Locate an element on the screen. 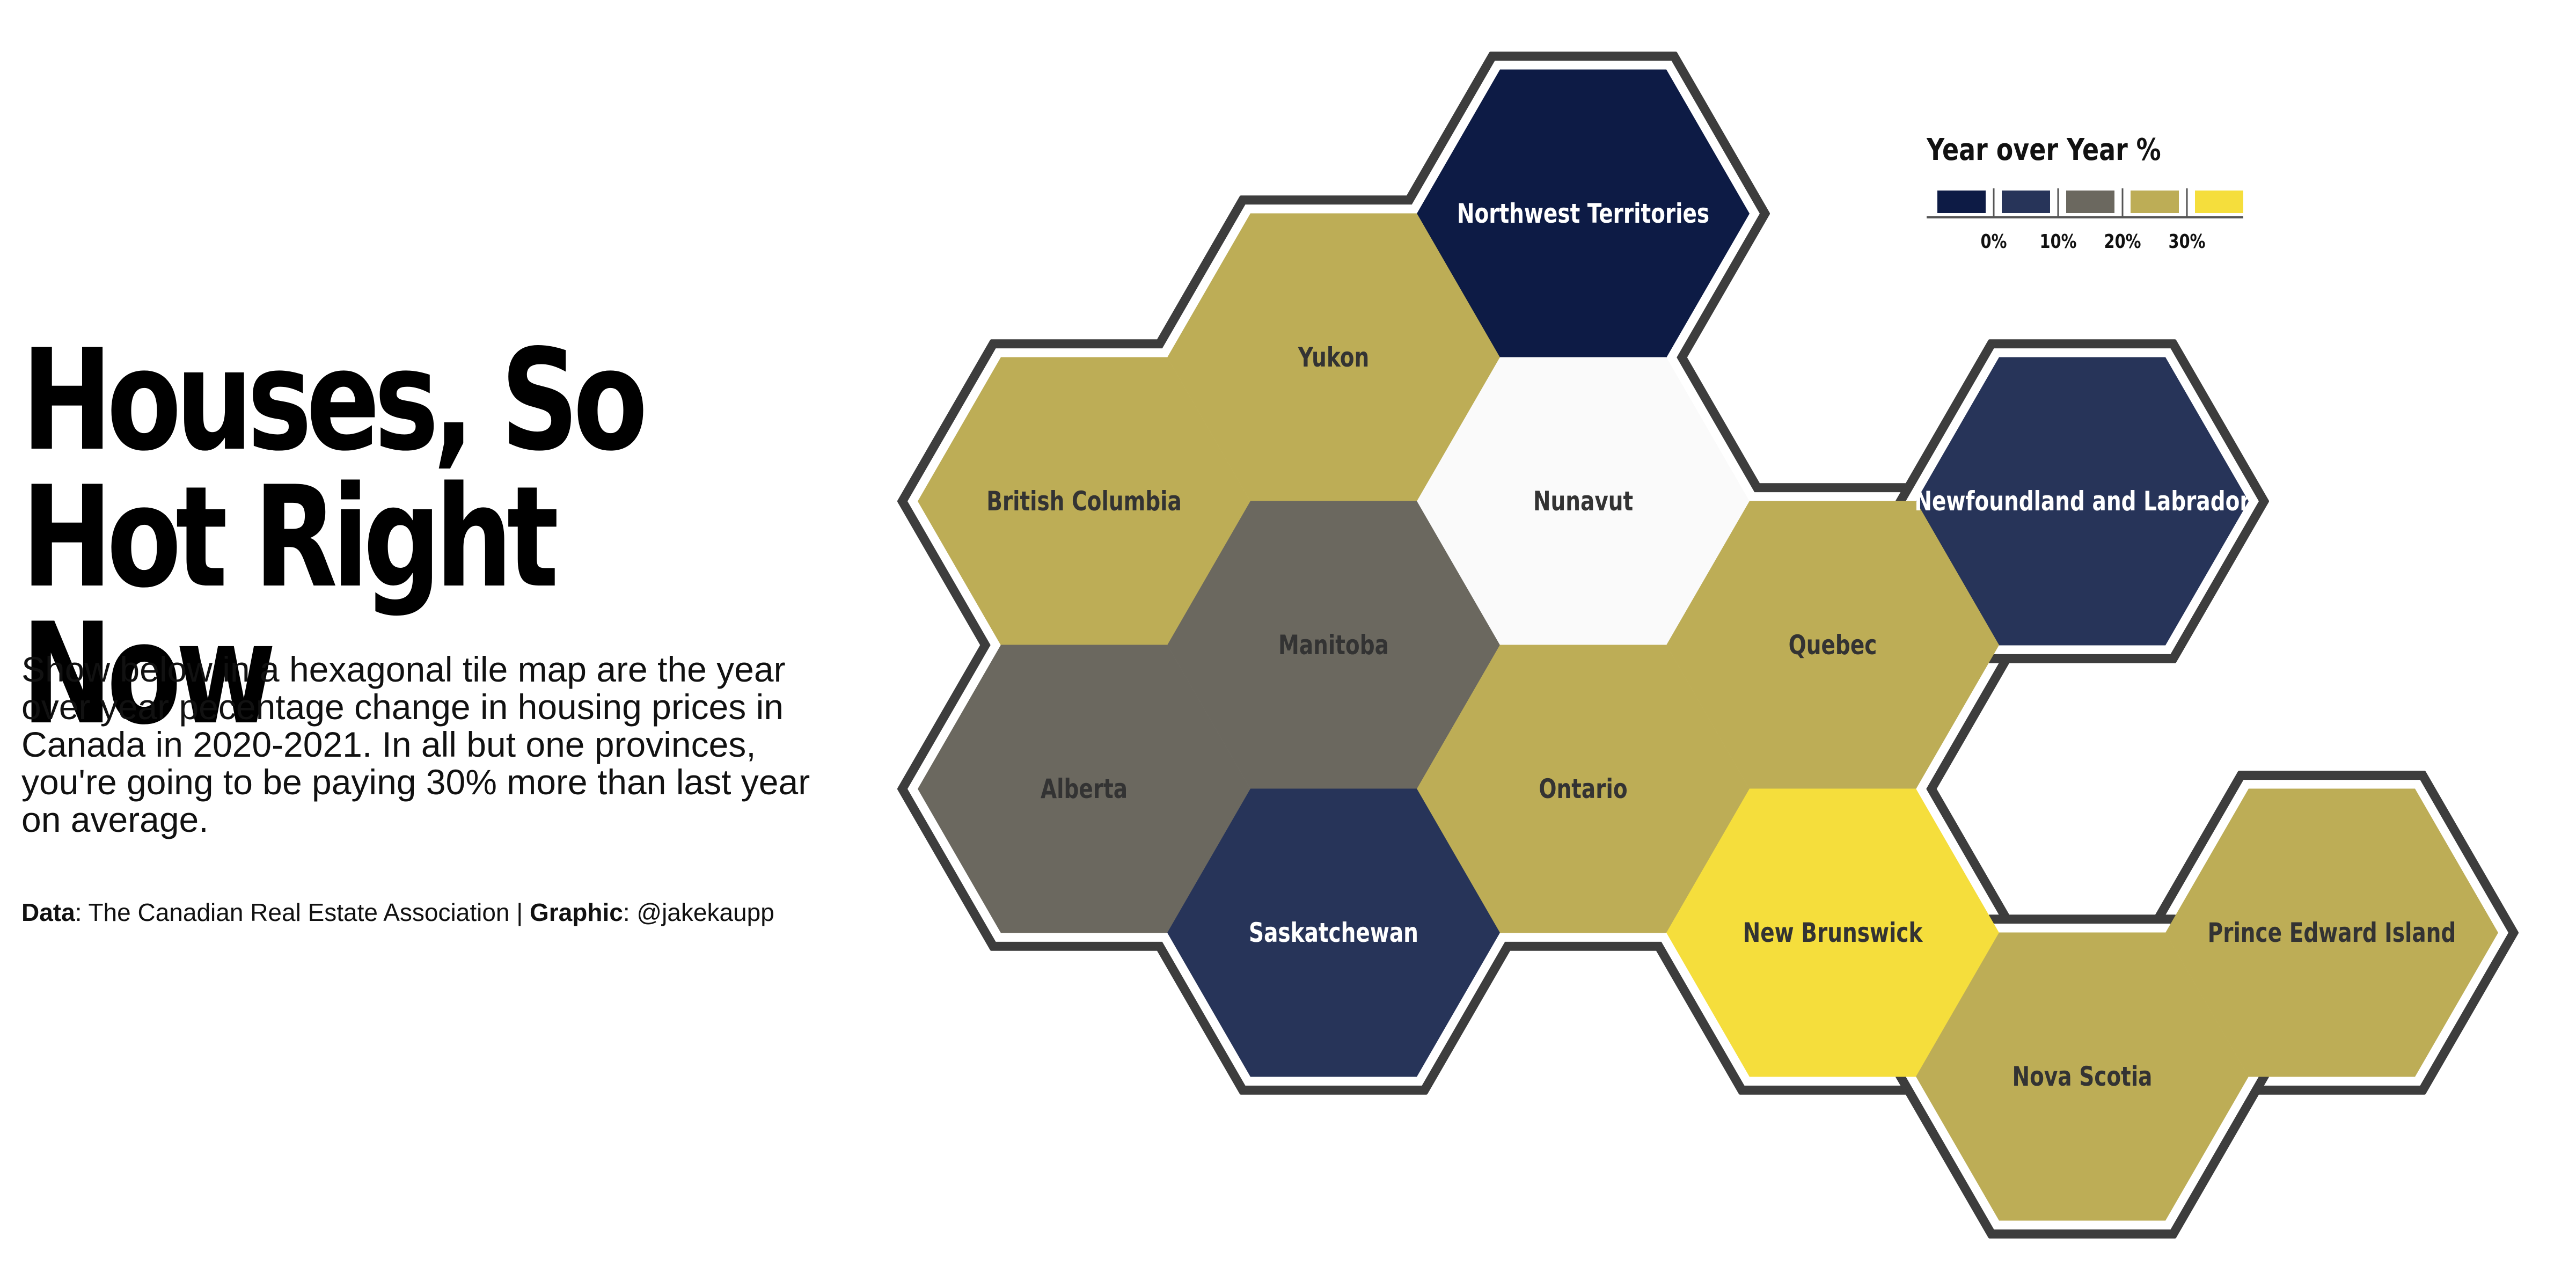 The height and width of the screenshot is (1288, 2576). tile-label-alberta: Alberta is located at coordinates (1084, 788).